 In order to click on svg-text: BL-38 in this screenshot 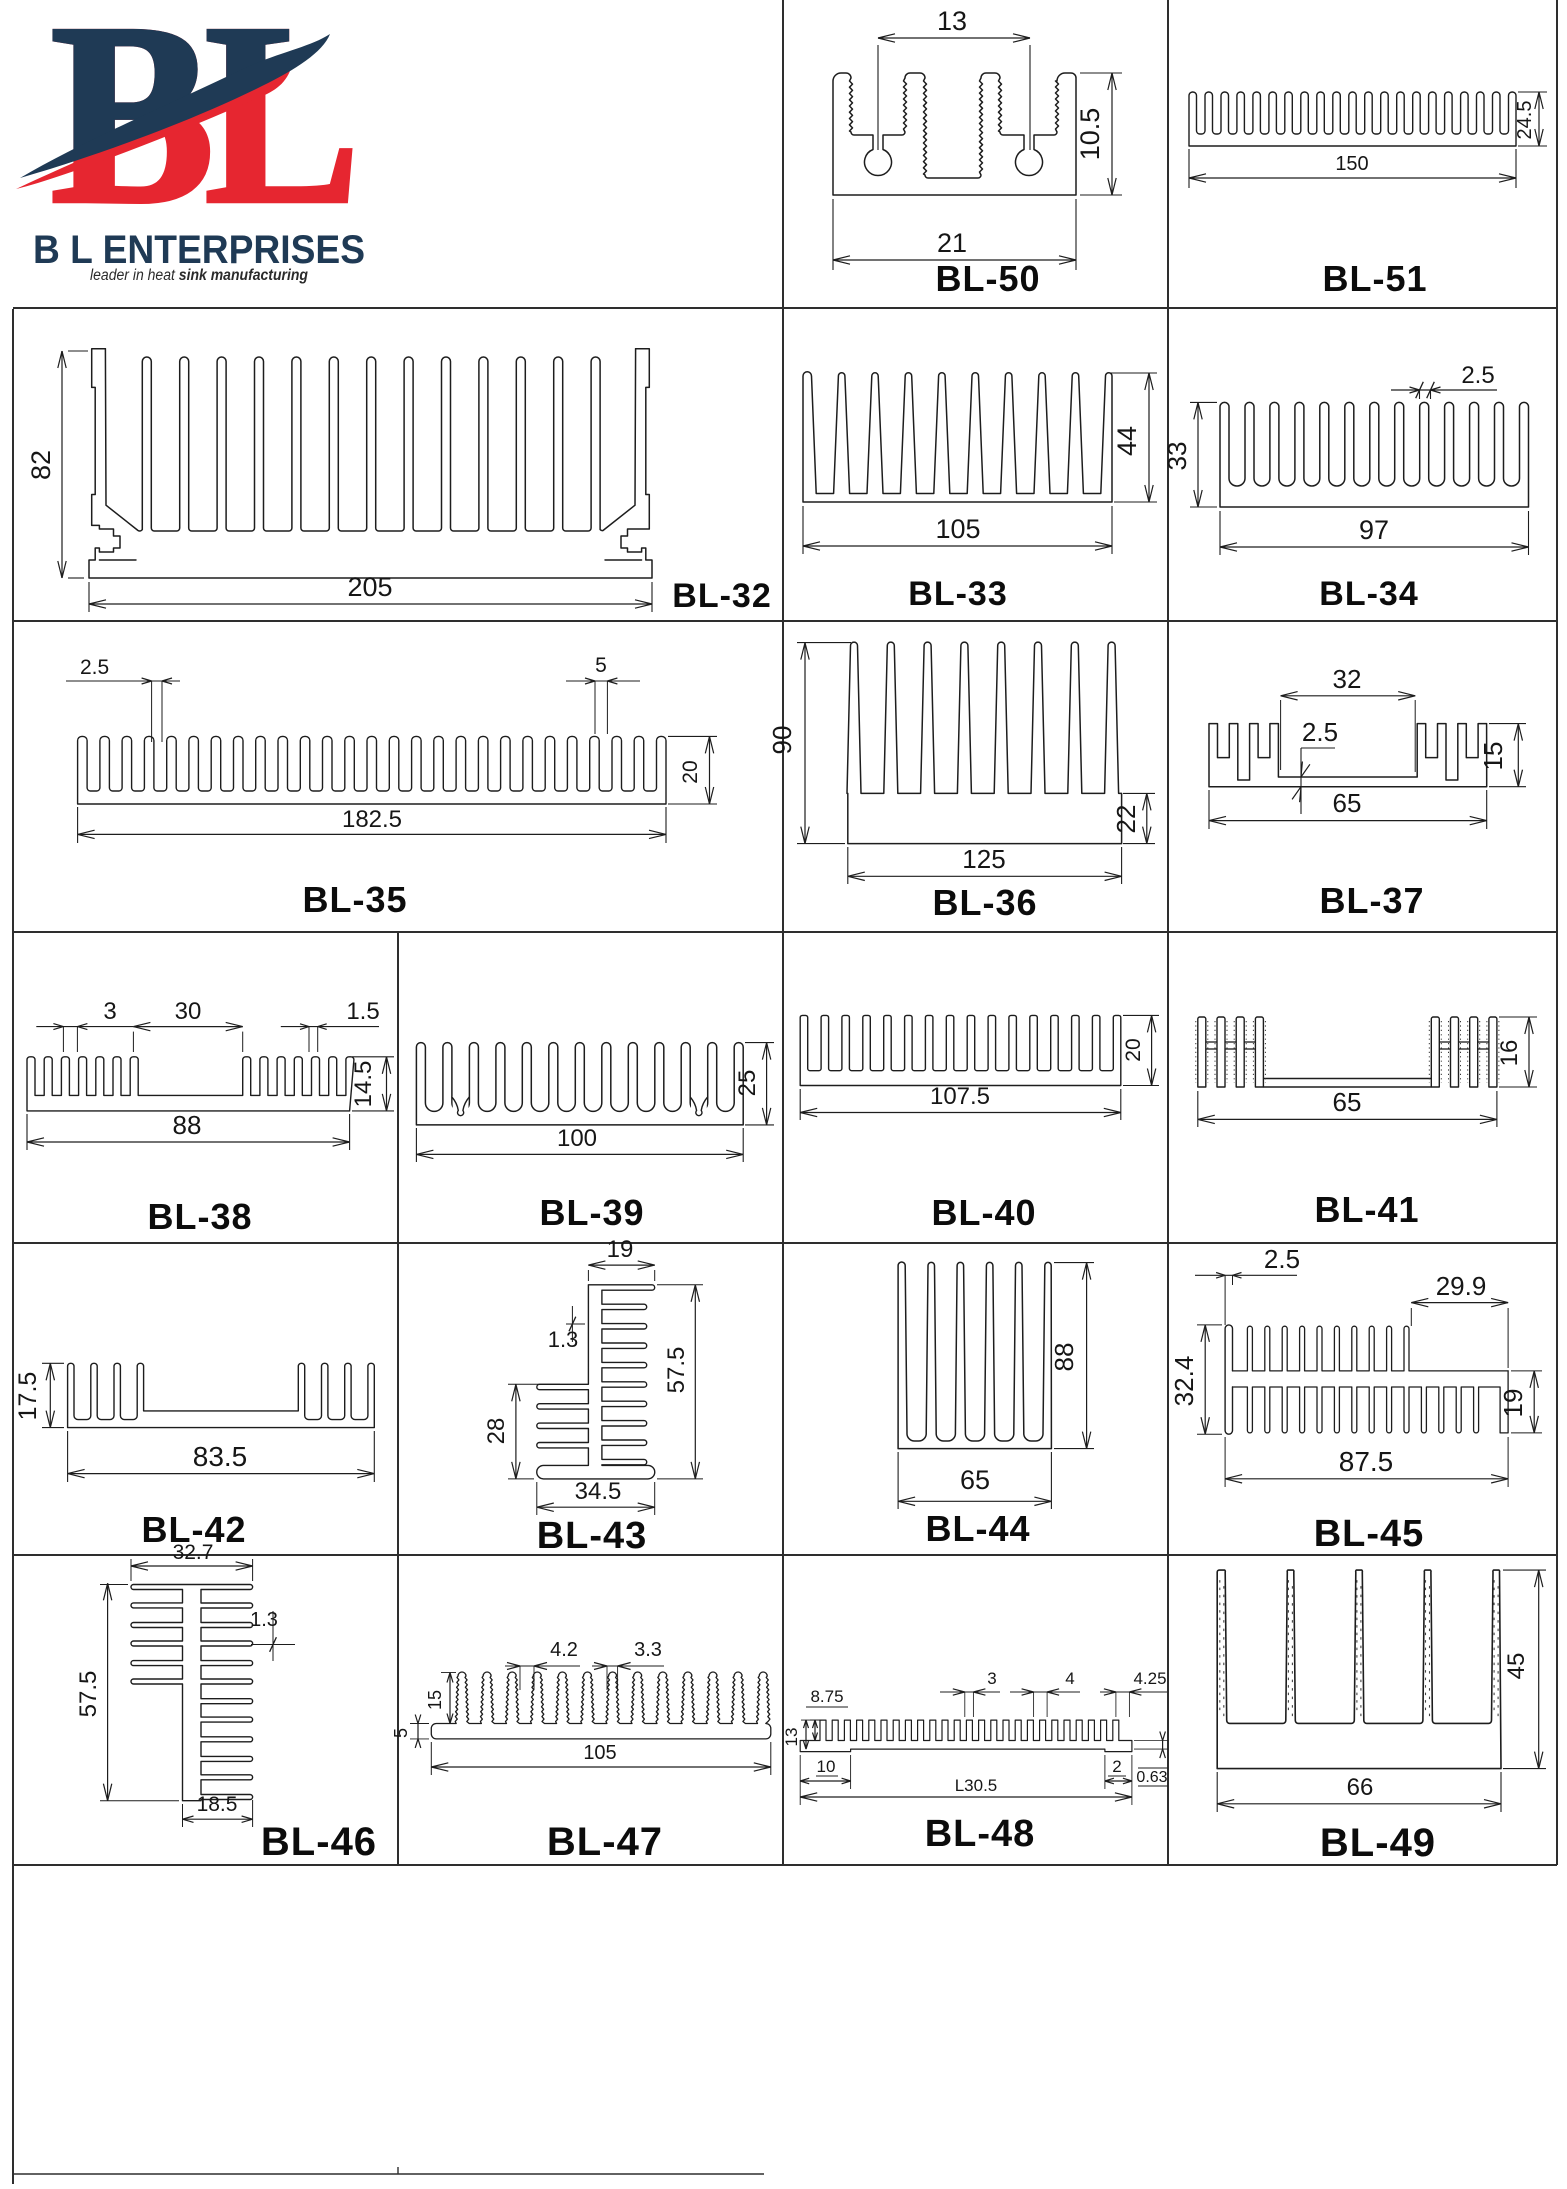, I will do `click(199, 1216)`.